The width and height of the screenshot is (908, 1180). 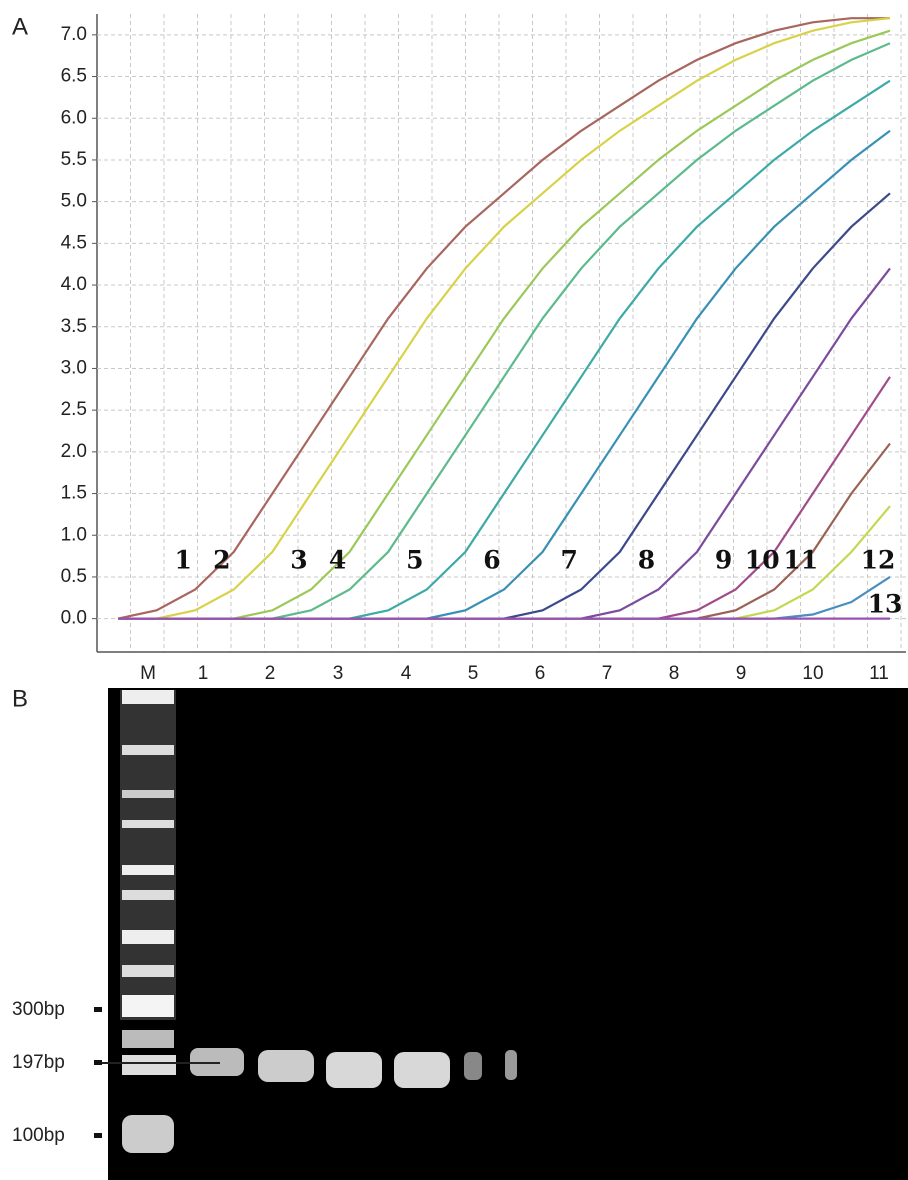 What do you see at coordinates (74, 534) in the screenshot?
I see `y-tick-label: 1.0` at bounding box center [74, 534].